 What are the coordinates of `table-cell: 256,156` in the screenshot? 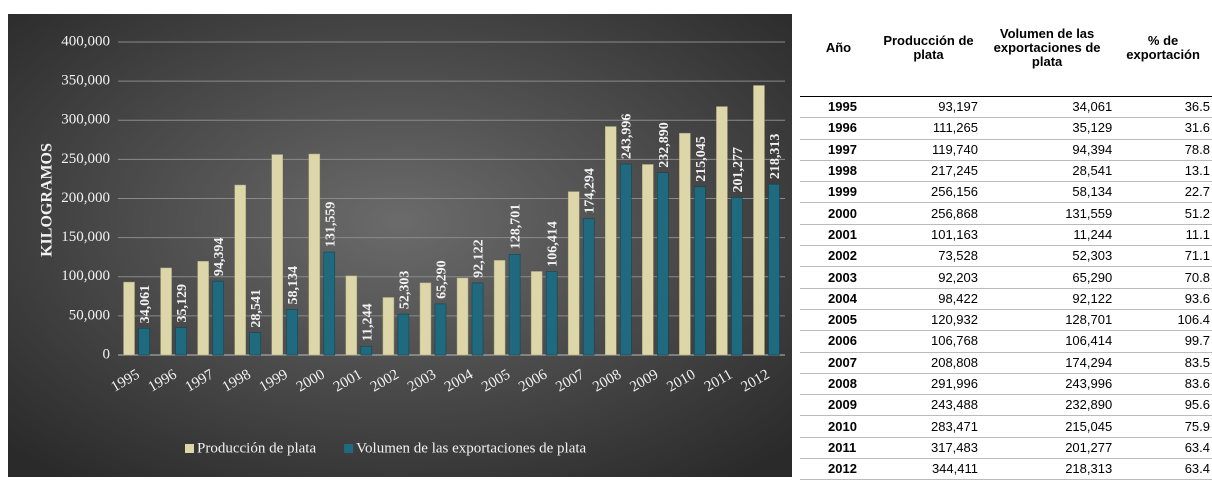 It's located at (928, 192).